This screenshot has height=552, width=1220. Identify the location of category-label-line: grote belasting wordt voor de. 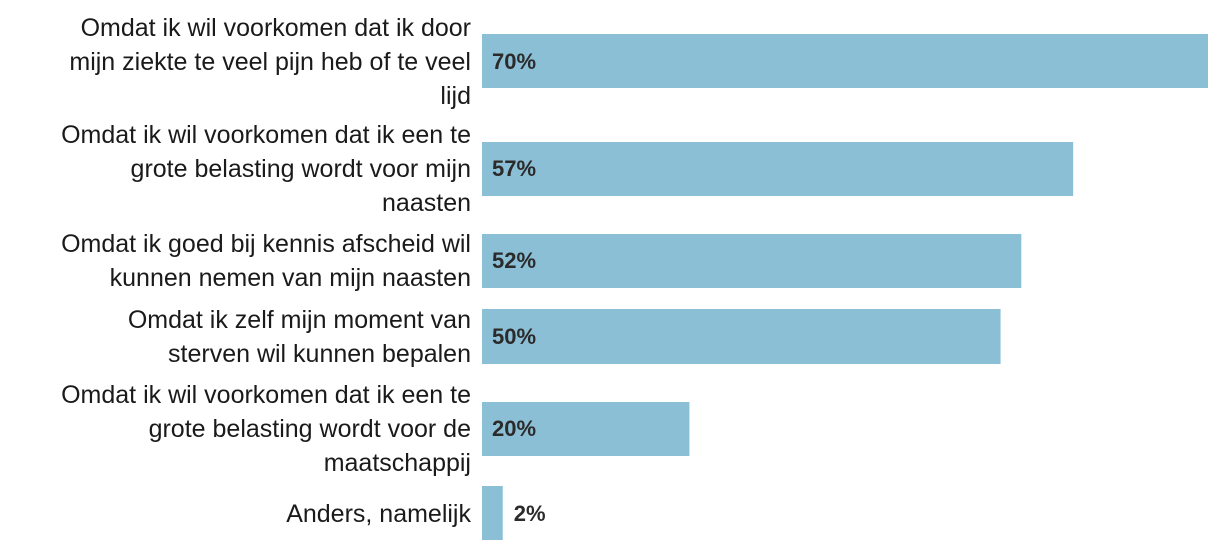
(310, 429).